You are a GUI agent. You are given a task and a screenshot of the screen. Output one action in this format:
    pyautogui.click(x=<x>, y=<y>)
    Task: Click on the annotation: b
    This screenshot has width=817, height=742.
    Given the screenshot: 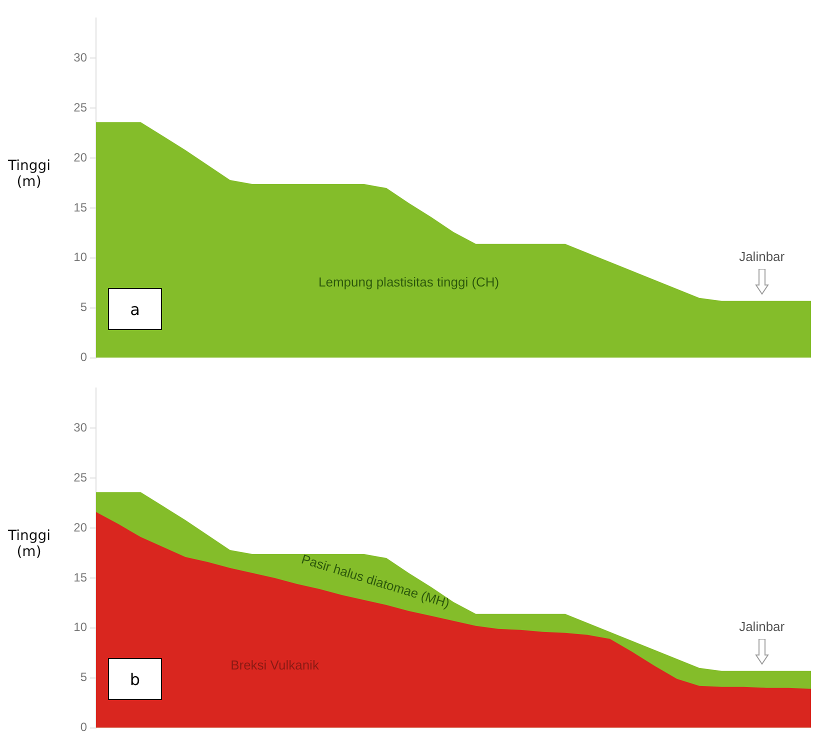 What is the action you would take?
    pyautogui.click(x=135, y=679)
    